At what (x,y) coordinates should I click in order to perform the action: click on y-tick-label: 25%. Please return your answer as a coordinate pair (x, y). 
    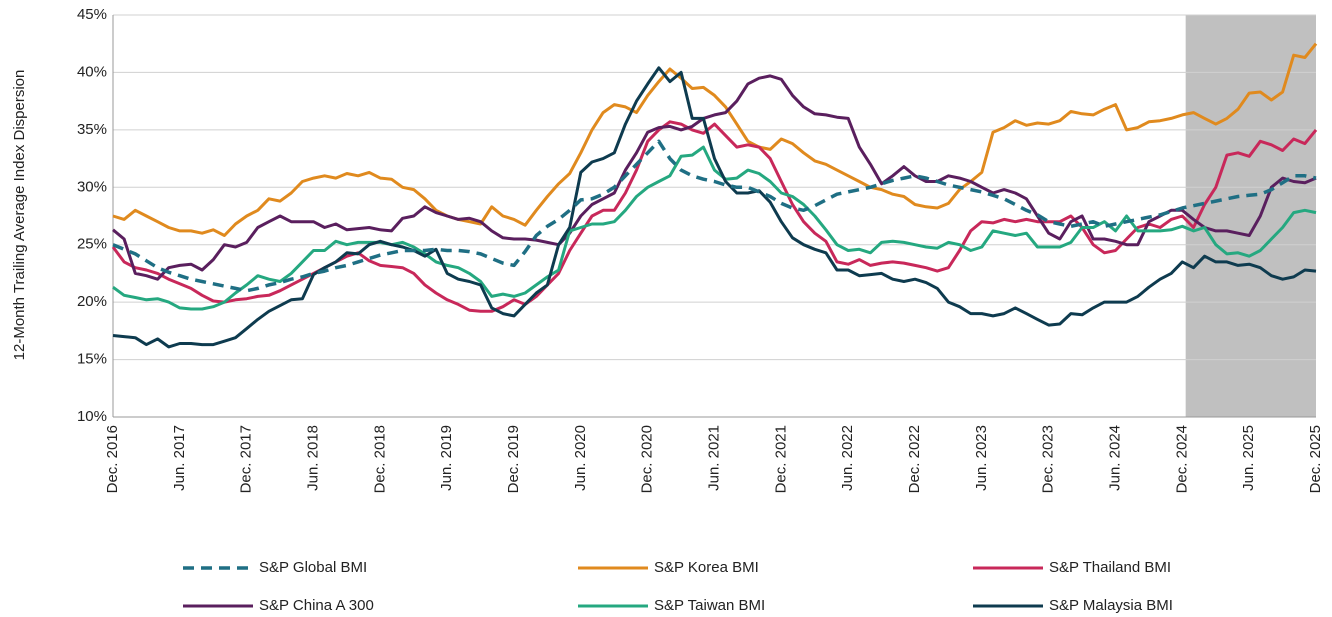
    Looking at the image, I should click on (92, 244).